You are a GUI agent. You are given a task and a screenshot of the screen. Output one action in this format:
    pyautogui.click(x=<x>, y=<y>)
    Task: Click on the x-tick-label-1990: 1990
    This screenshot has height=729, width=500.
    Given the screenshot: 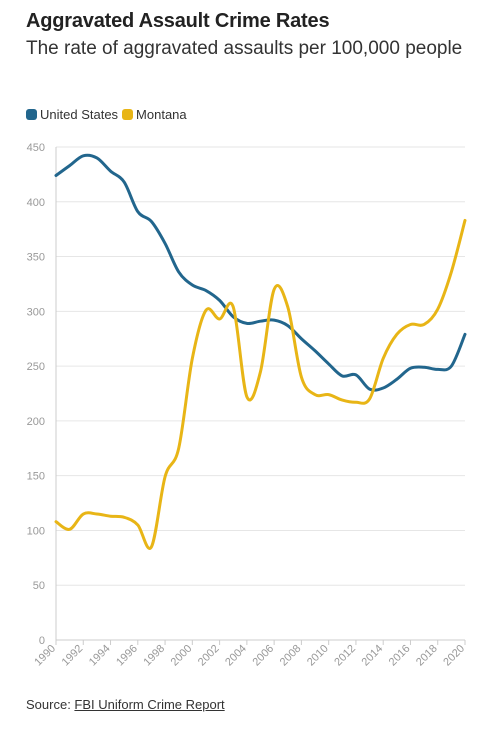 What is the action you would take?
    pyautogui.click(x=45, y=656)
    